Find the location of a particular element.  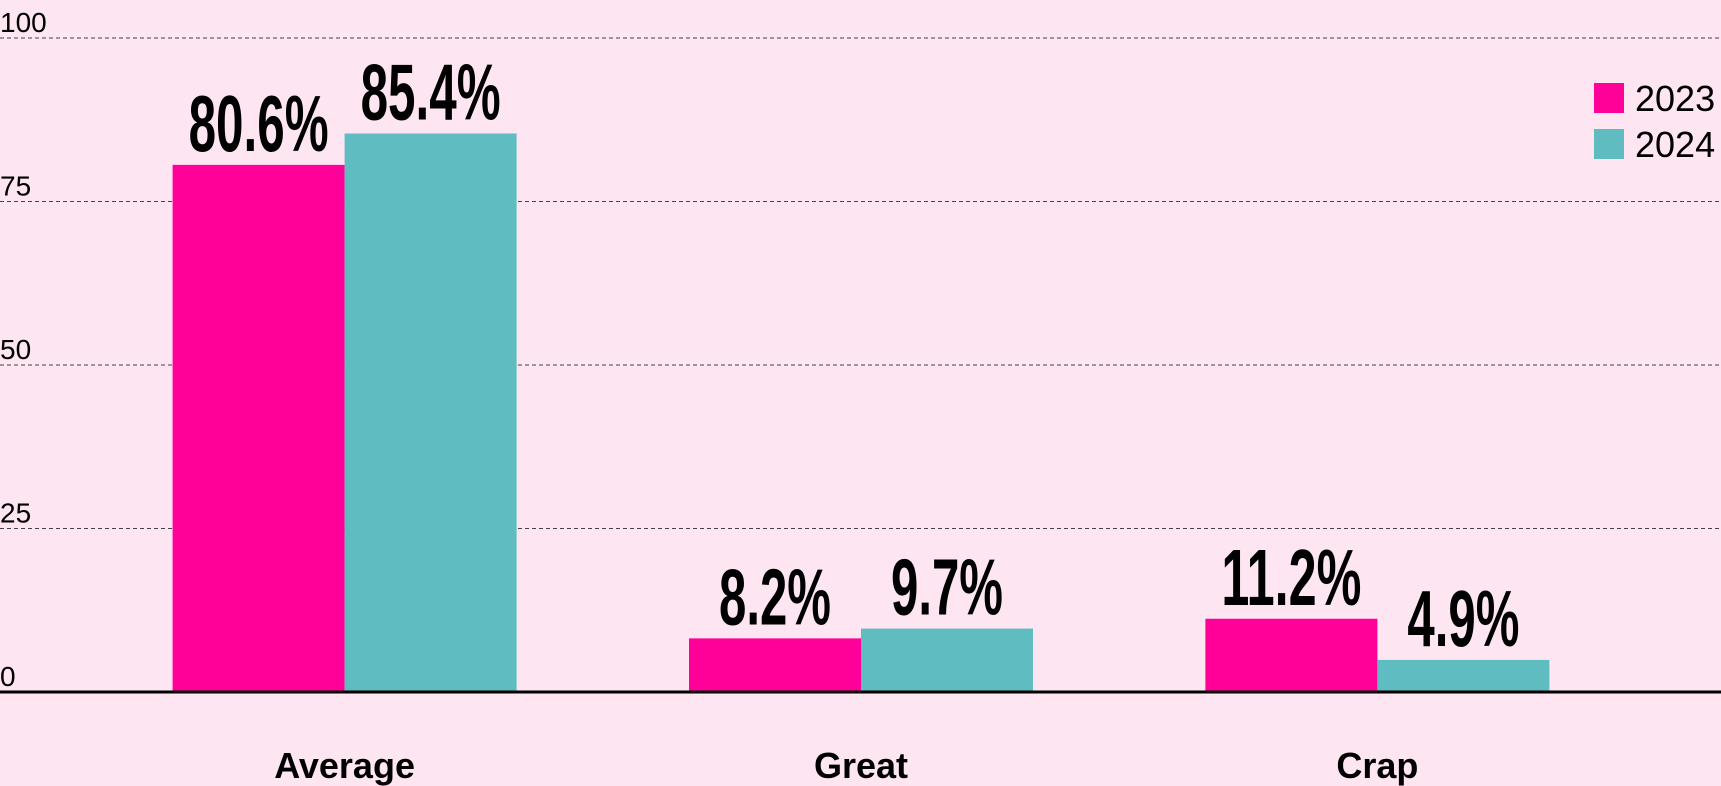

x-tick-label: Great is located at coordinates (861, 765).